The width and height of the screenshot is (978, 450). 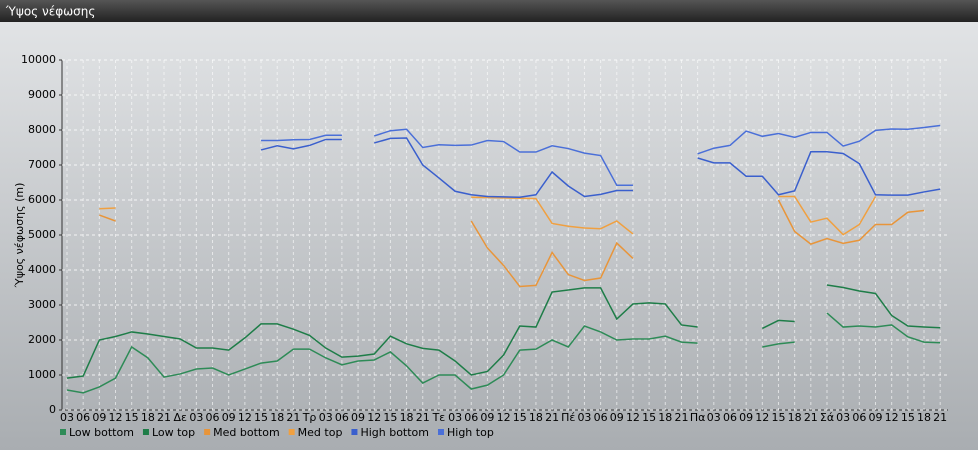 What do you see at coordinates (19, 236) in the screenshot?
I see `y-axis-label: Ύψος νέφωσης (m)` at bounding box center [19, 236].